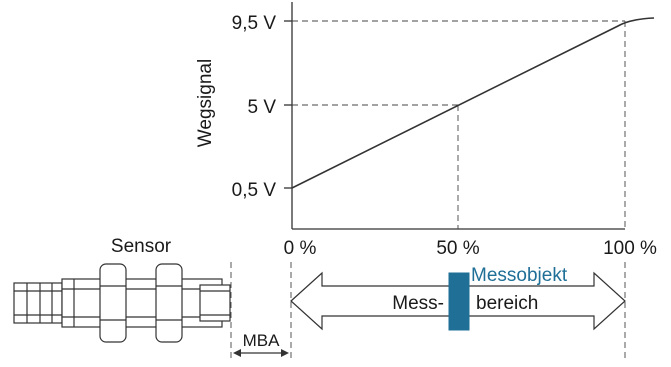 This screenshot has width=671, height=367. What do you see at coordinates (507, 303) in the screenshot?
I see `range-label-right: bereich` at bounding box center [507, 303].